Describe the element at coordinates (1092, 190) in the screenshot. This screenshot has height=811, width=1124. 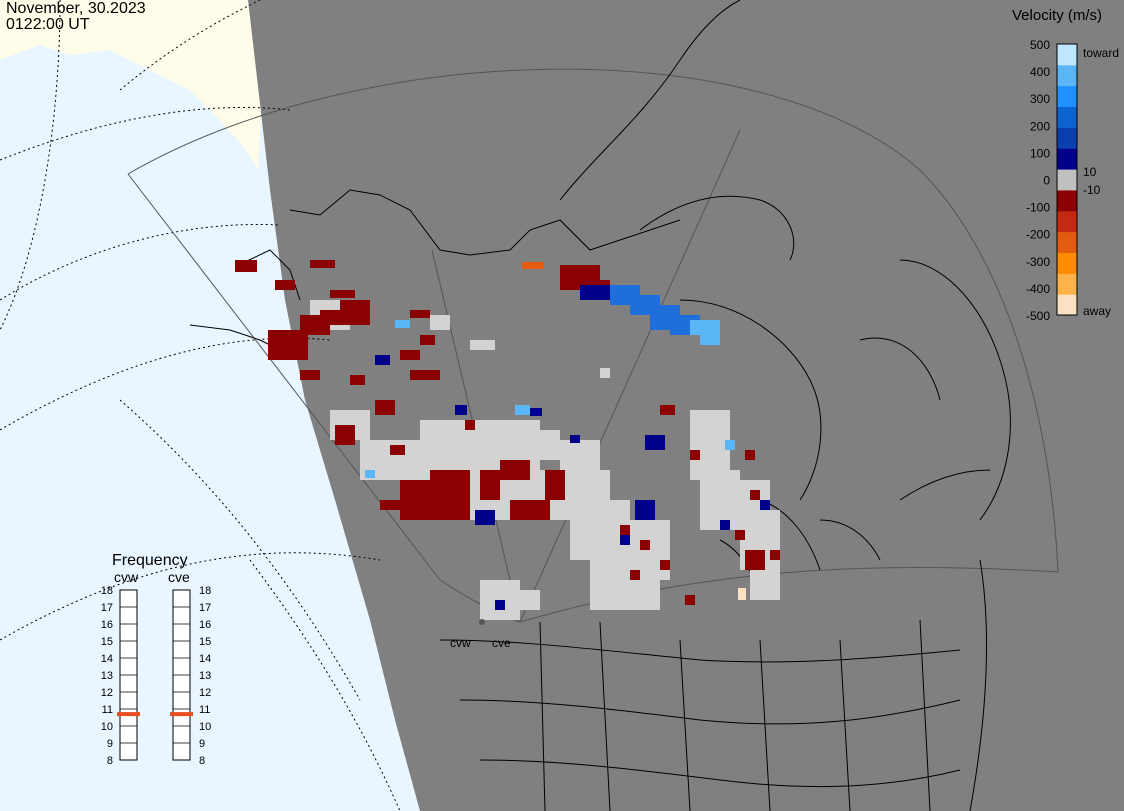
I see `colorbar-inner-tick-neg: -10` at that location.